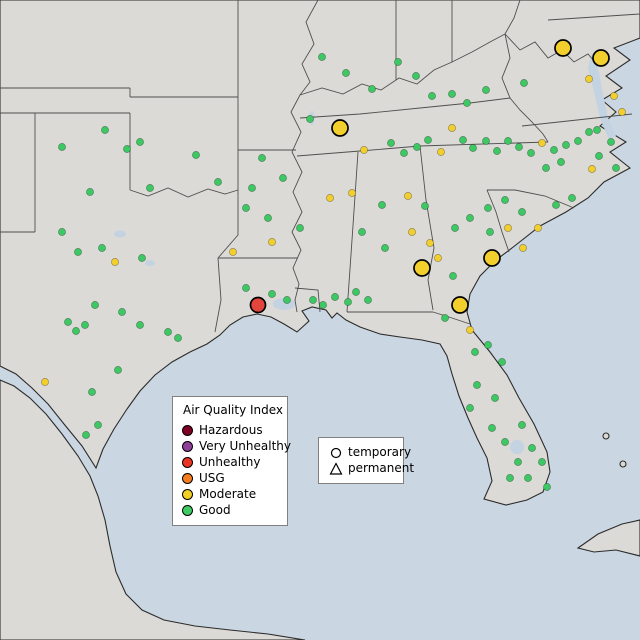 This screenshot has width=640, height=640. I want to click on station-marker-unhealthy-temporary, so click(258, 305).